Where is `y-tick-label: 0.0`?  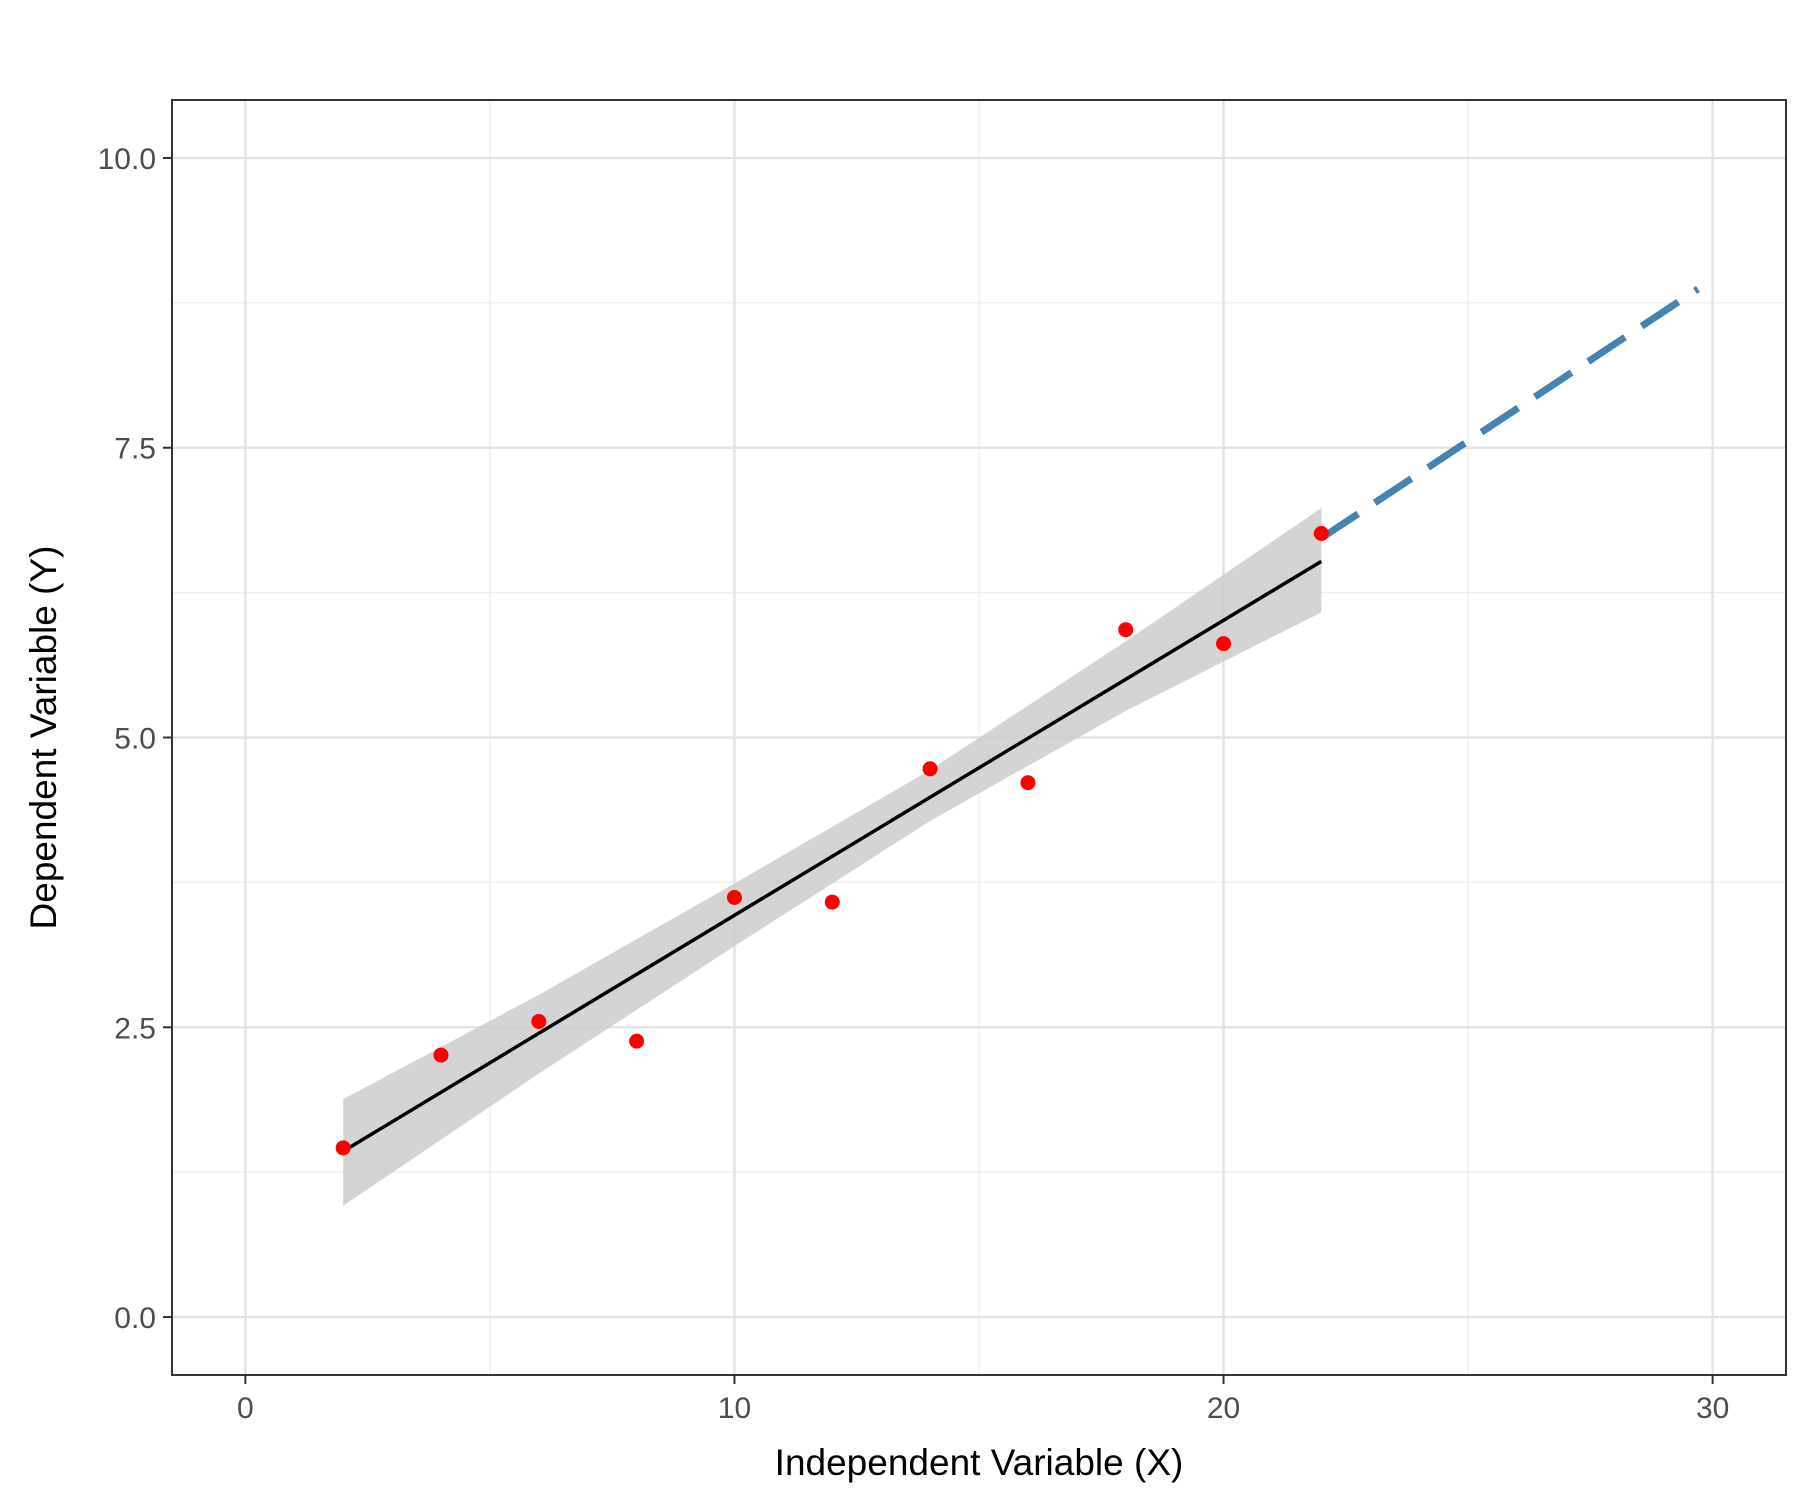
y-tick-label: 0.0 is located at coordinates (135, 1318).